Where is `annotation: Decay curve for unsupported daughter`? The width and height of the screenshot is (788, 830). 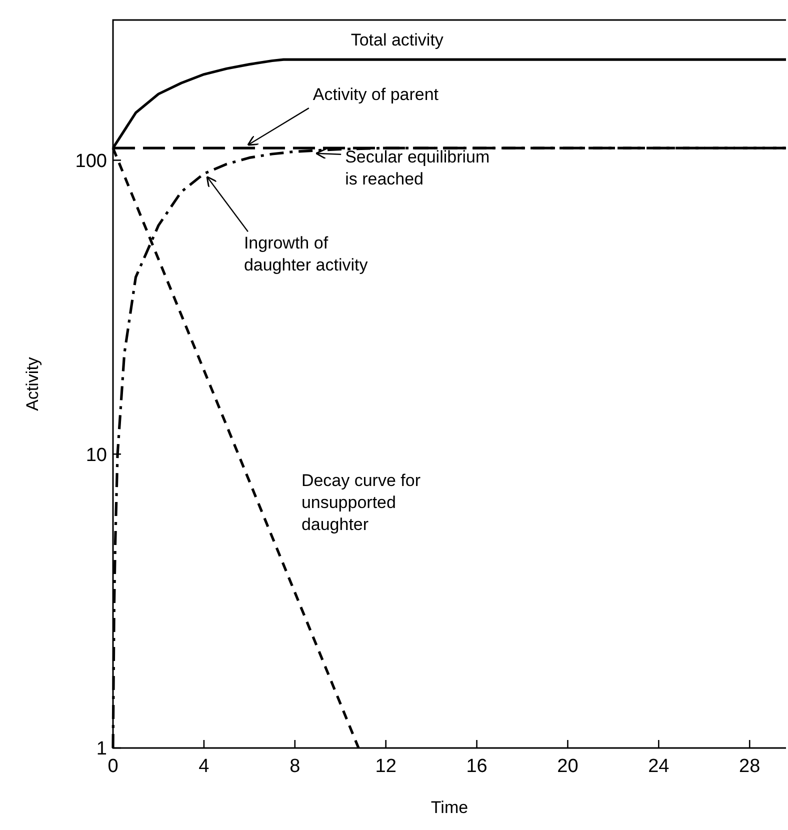
annotation: Decay curve for unsupported daughter is located at coordinates (361, 502).